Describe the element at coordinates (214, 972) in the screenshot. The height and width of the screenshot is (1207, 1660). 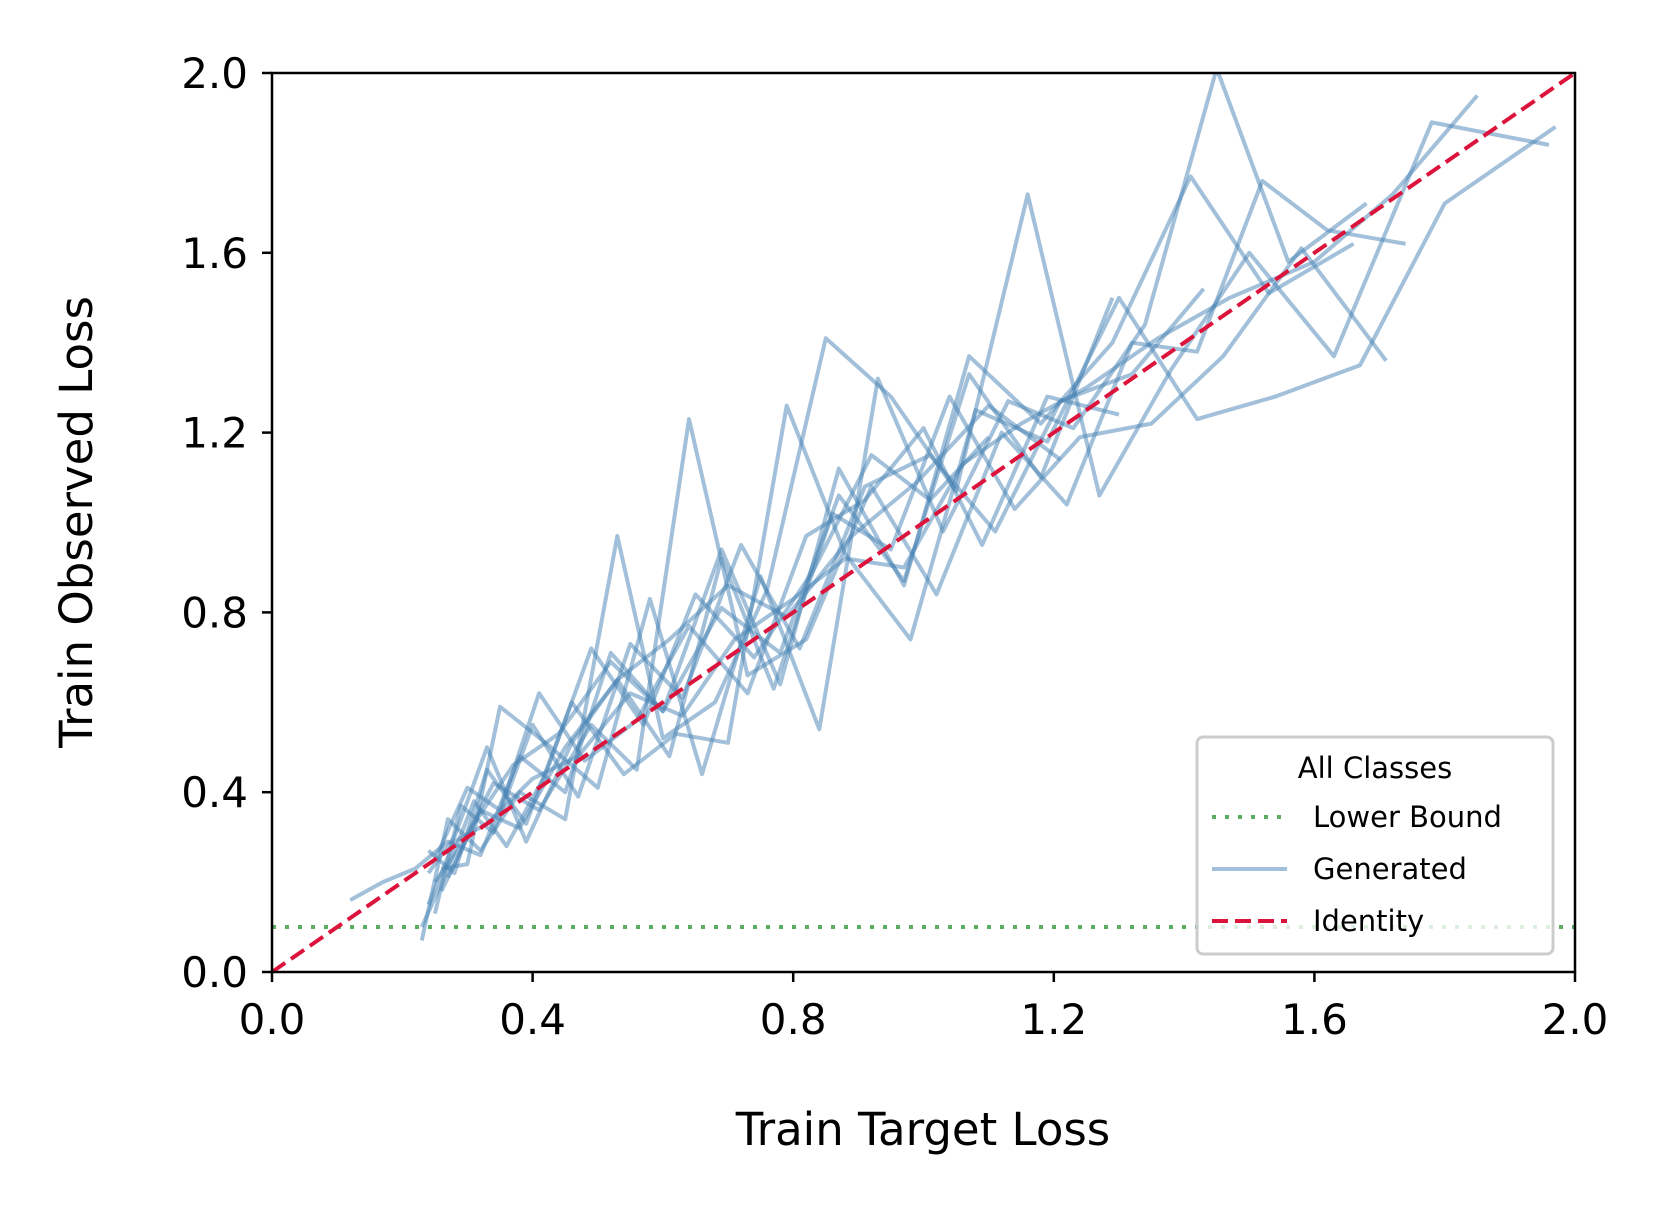
I see `y-tick-label: 0.0` at that location.